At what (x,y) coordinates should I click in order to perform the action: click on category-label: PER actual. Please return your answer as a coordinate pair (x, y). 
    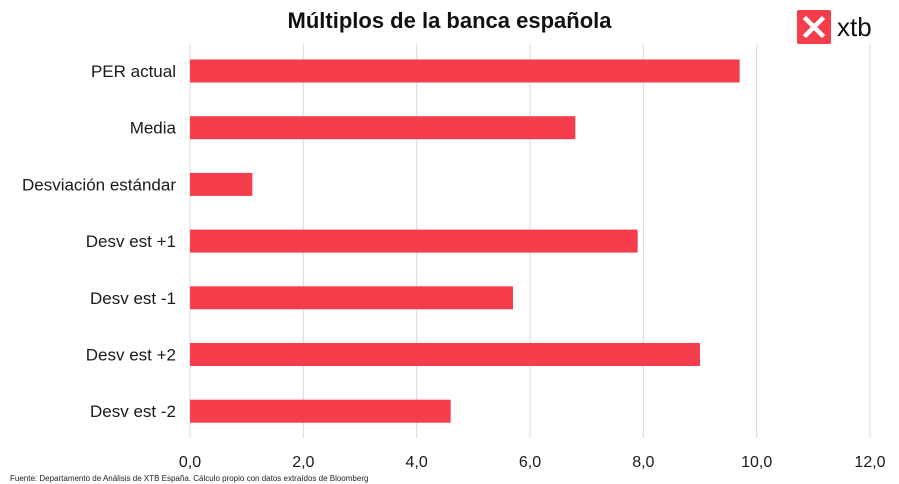
    Looking at the image, I should click on (133, 71).